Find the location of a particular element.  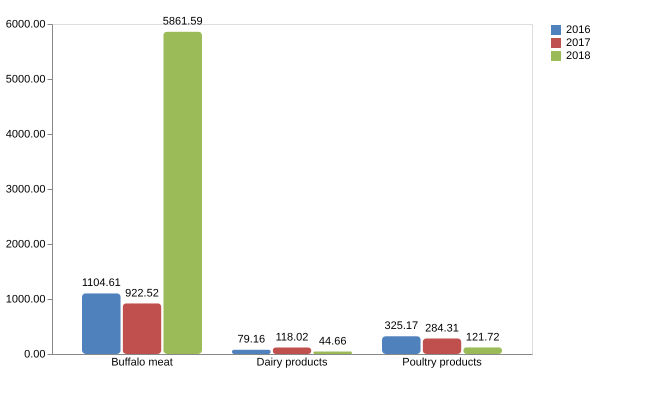

data-label: 121.72 is located at coordinates (483, 337).